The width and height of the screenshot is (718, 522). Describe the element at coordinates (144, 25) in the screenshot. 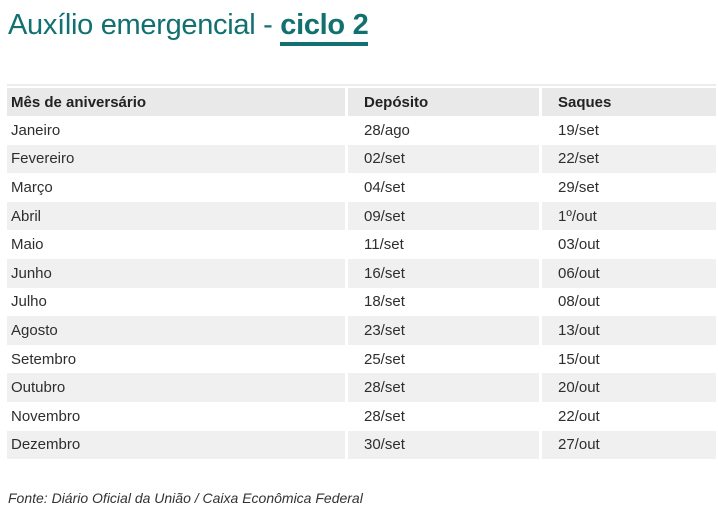

I see `page-title-prefix: Auxílio emergencial -` at that location.